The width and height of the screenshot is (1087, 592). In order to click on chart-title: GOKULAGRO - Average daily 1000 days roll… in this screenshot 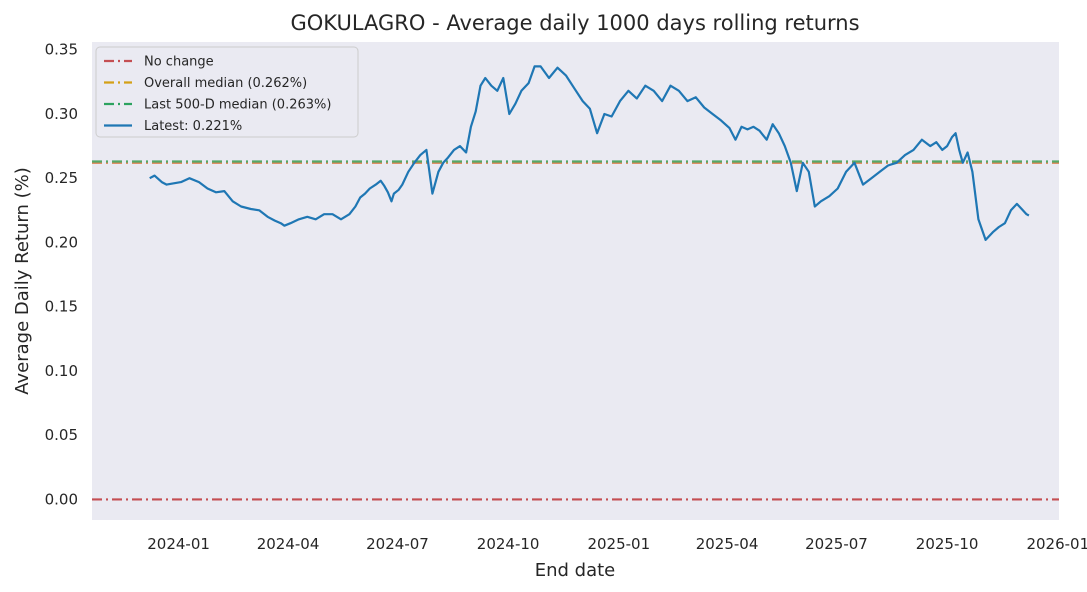, I will do `click(574, 23)`.